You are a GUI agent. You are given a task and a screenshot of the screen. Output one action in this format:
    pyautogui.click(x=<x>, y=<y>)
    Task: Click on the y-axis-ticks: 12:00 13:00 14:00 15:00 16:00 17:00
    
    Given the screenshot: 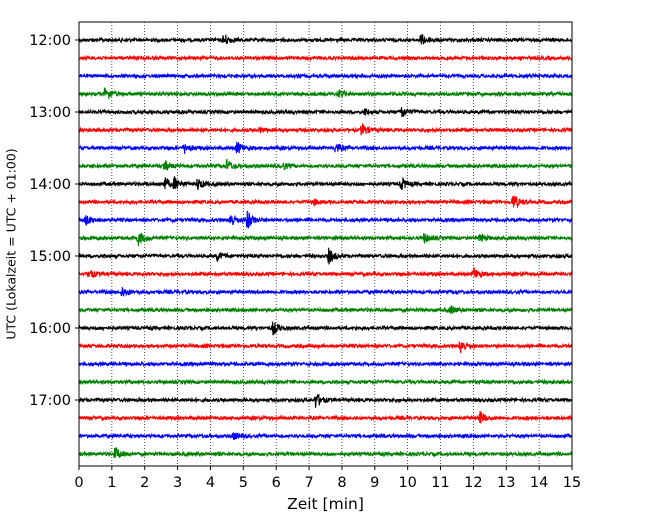 What is the action you would take?
    pyautogui.click(x=54, y=221)
    